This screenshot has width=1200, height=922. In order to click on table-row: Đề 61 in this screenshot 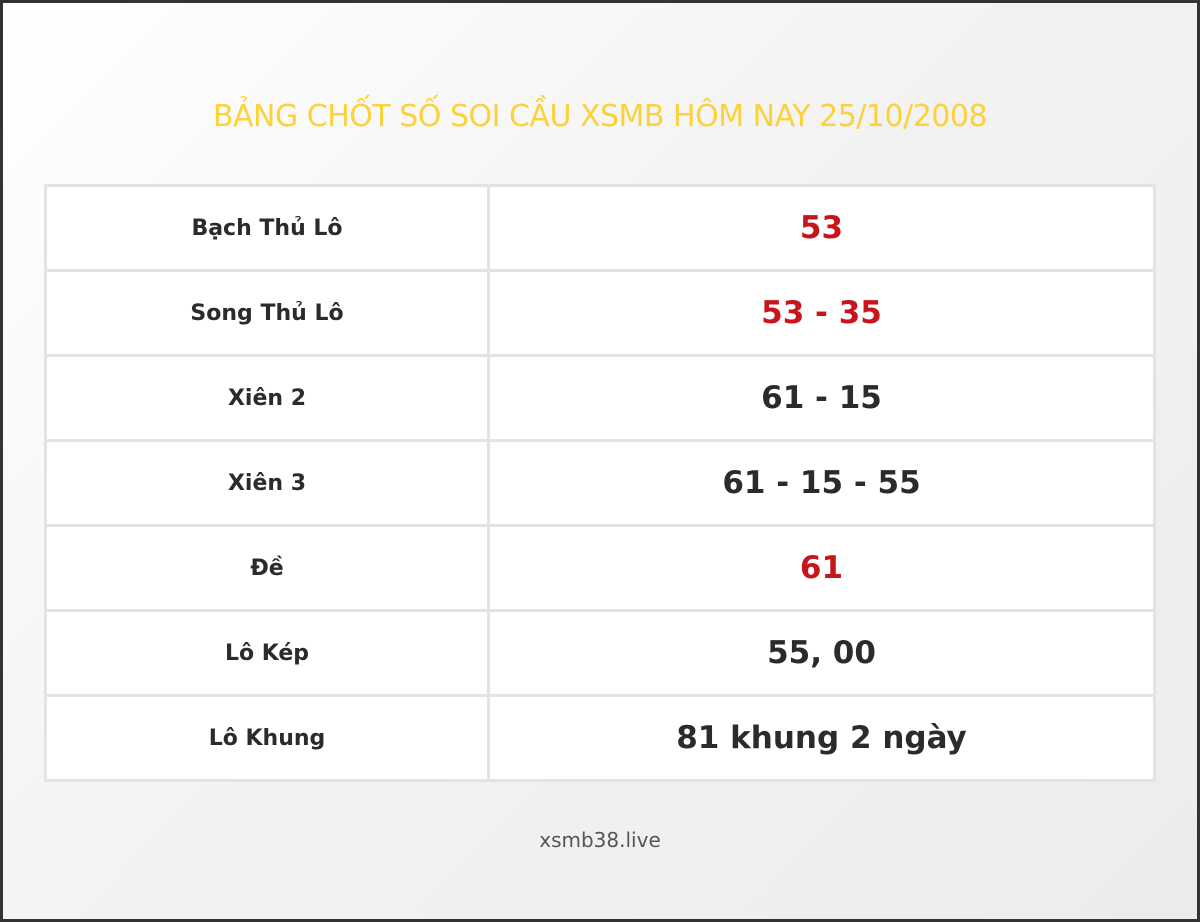, I will do `click(600, 568)`.